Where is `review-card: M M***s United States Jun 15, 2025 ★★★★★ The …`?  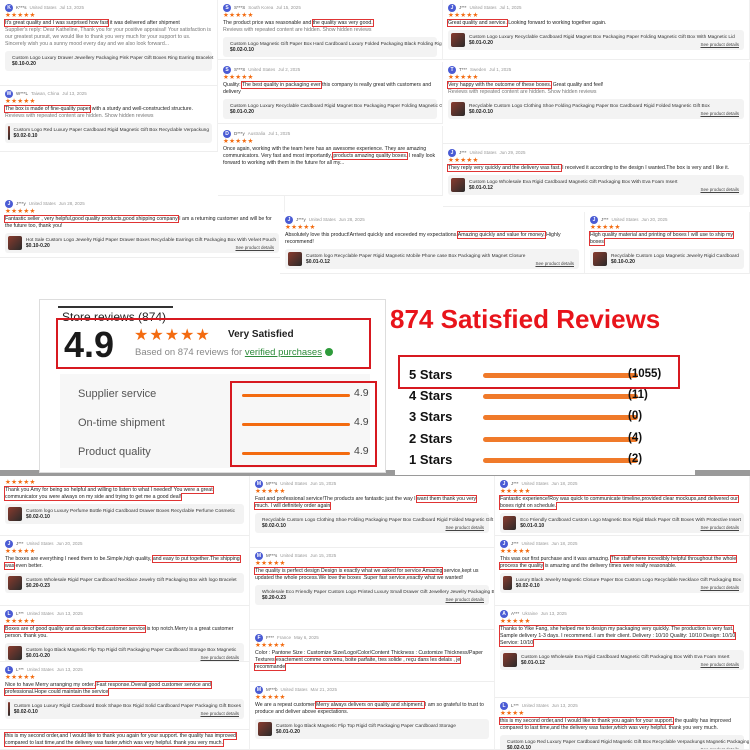
review-card: M M***s United States Jun 15, 2025 ★★★★★ The … is located at coordinates (372, 589).